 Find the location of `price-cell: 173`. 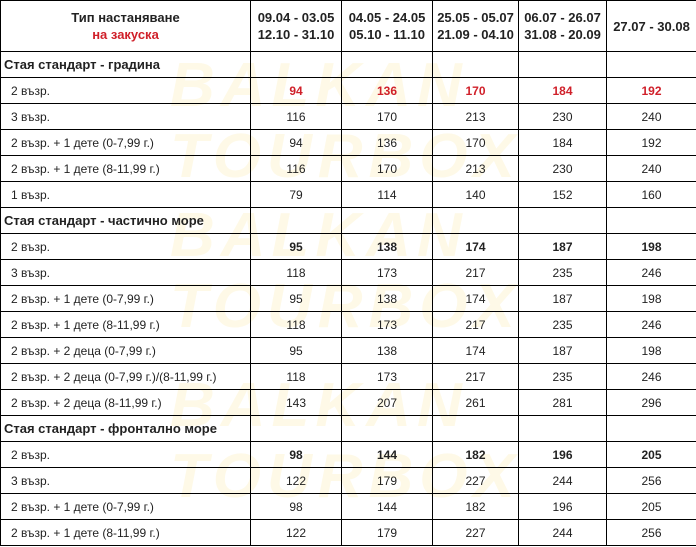

price-cell: 173 is located at coordinates (387, 376).